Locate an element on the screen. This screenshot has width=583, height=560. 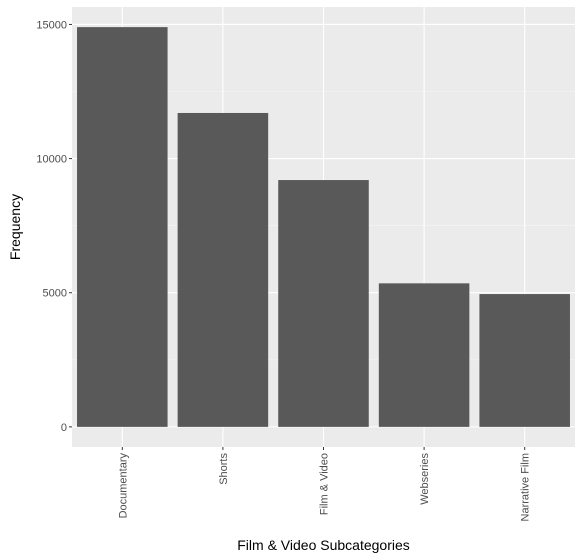
x-tick-label: Webseries is located at coordinates (425, 479).